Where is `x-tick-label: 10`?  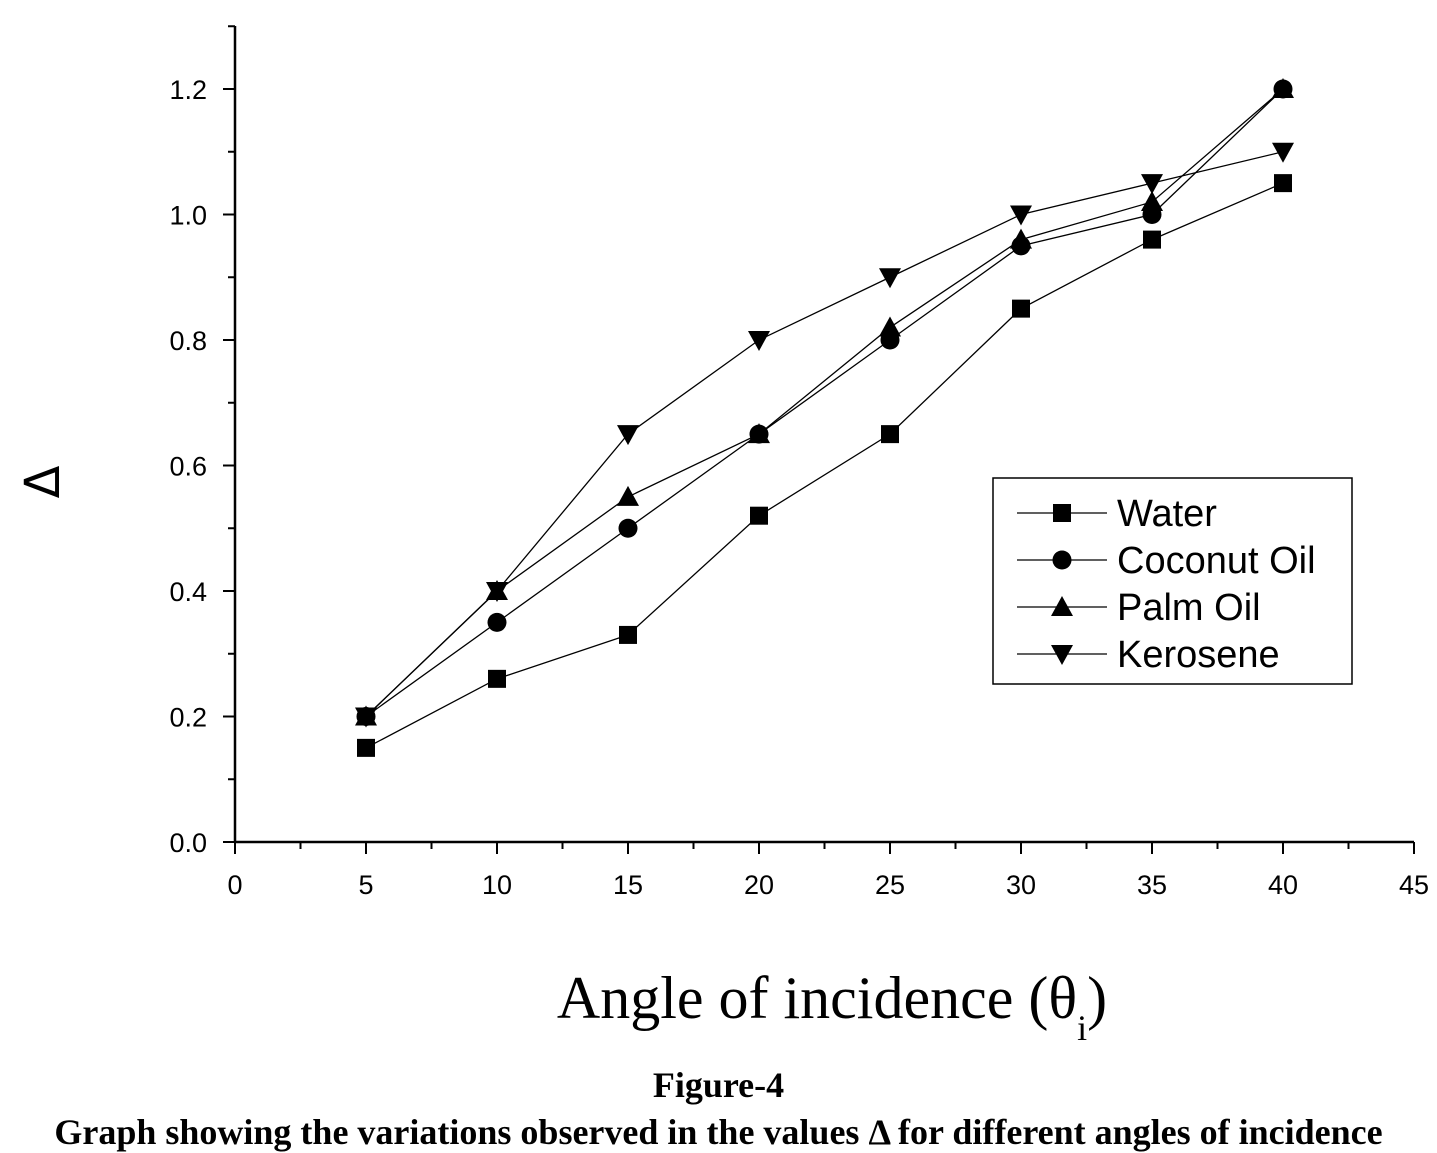 x-tick-label: 10 is located at coordinates (497, 885).